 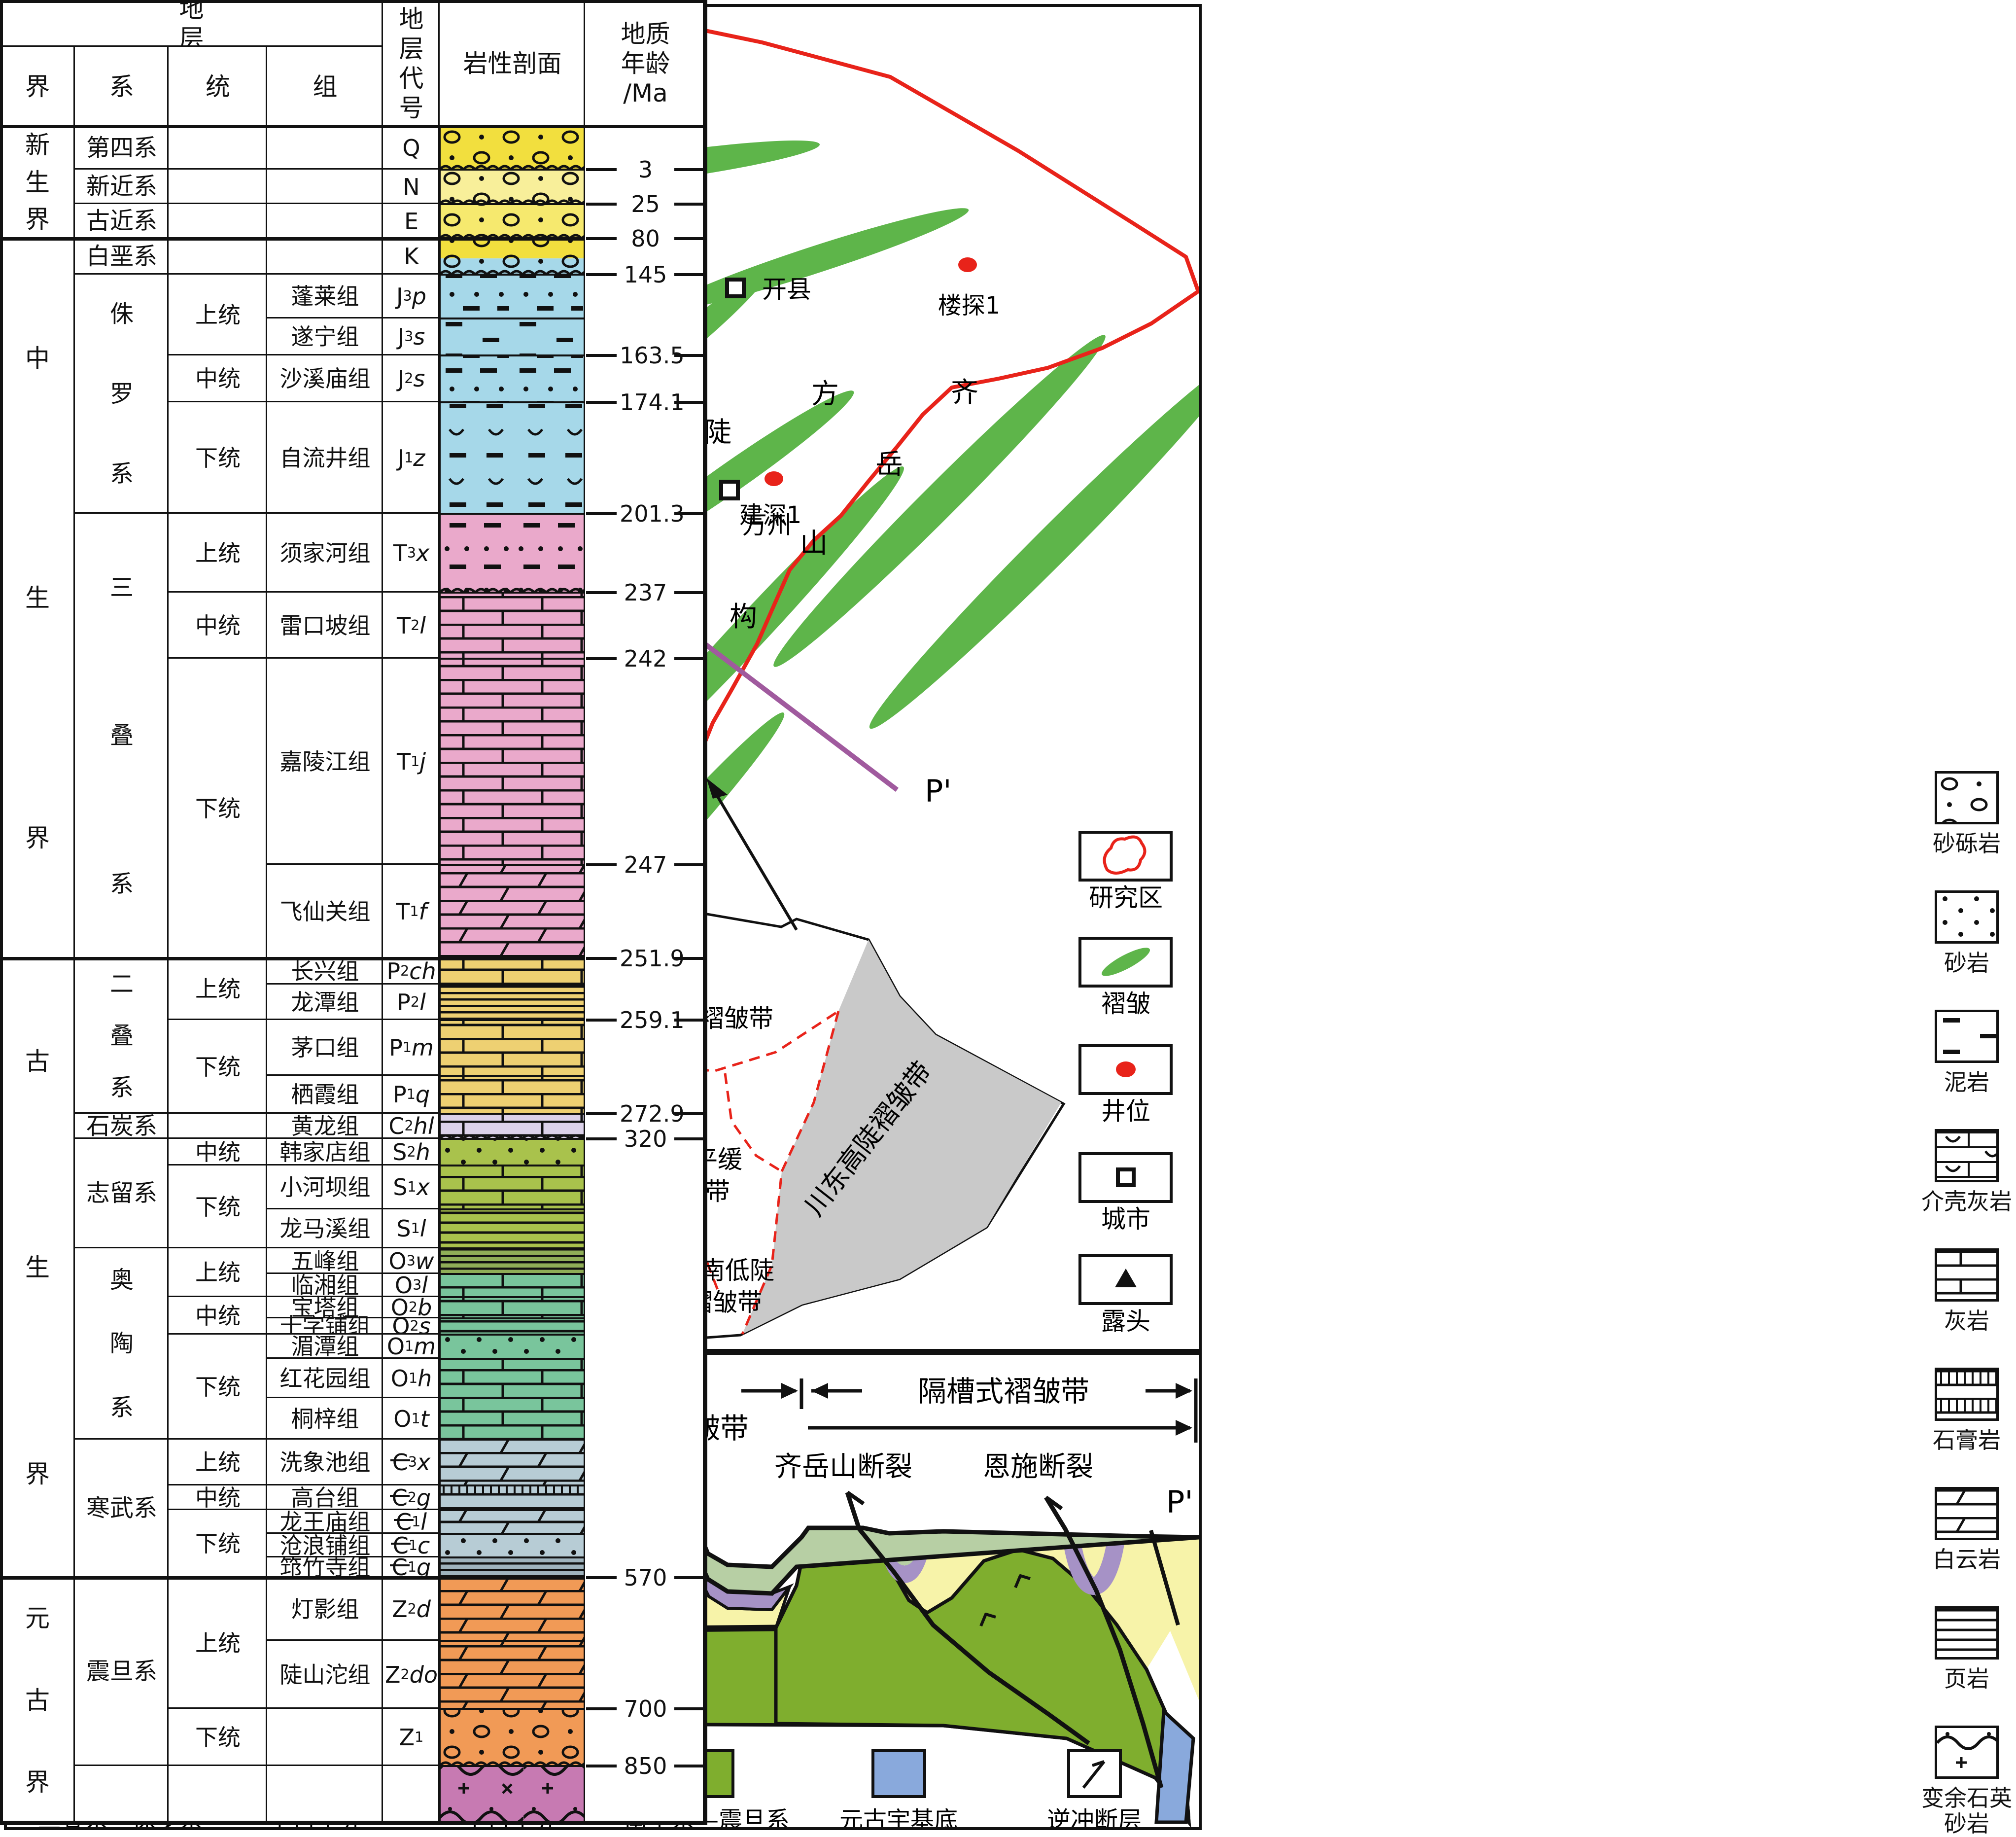 I want to click on formation-cell: 遂宁组, so click(x=325, y=337).